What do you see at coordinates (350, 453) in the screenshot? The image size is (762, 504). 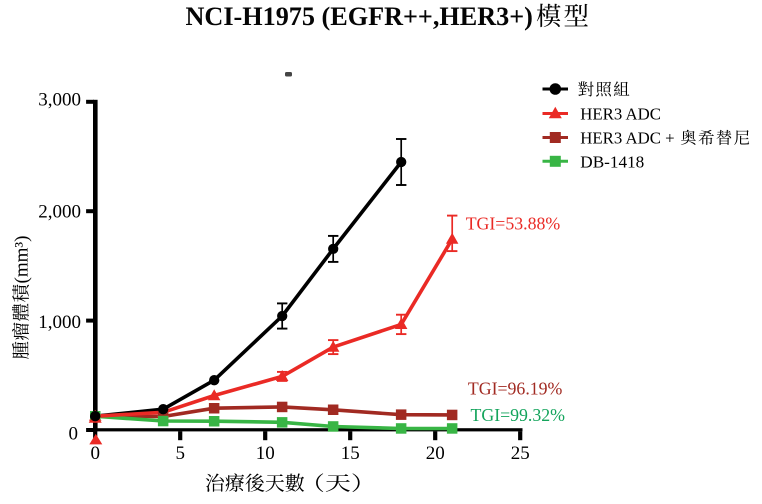 I see `svg-text: 15` at bounding box center [350, 453].